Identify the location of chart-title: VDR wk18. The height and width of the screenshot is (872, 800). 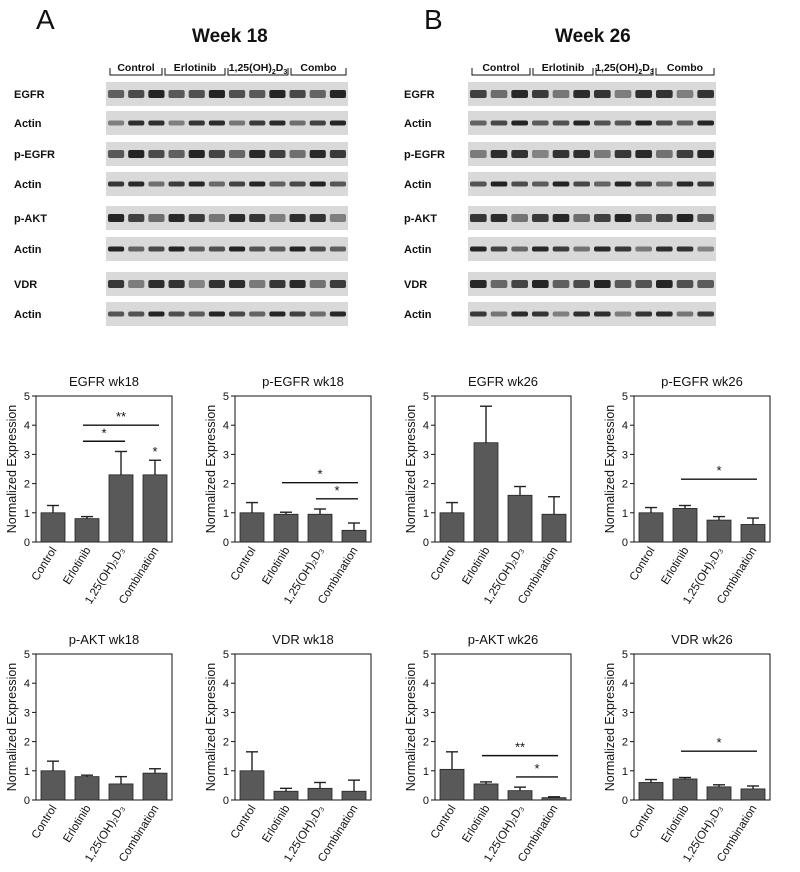
(302, 639).